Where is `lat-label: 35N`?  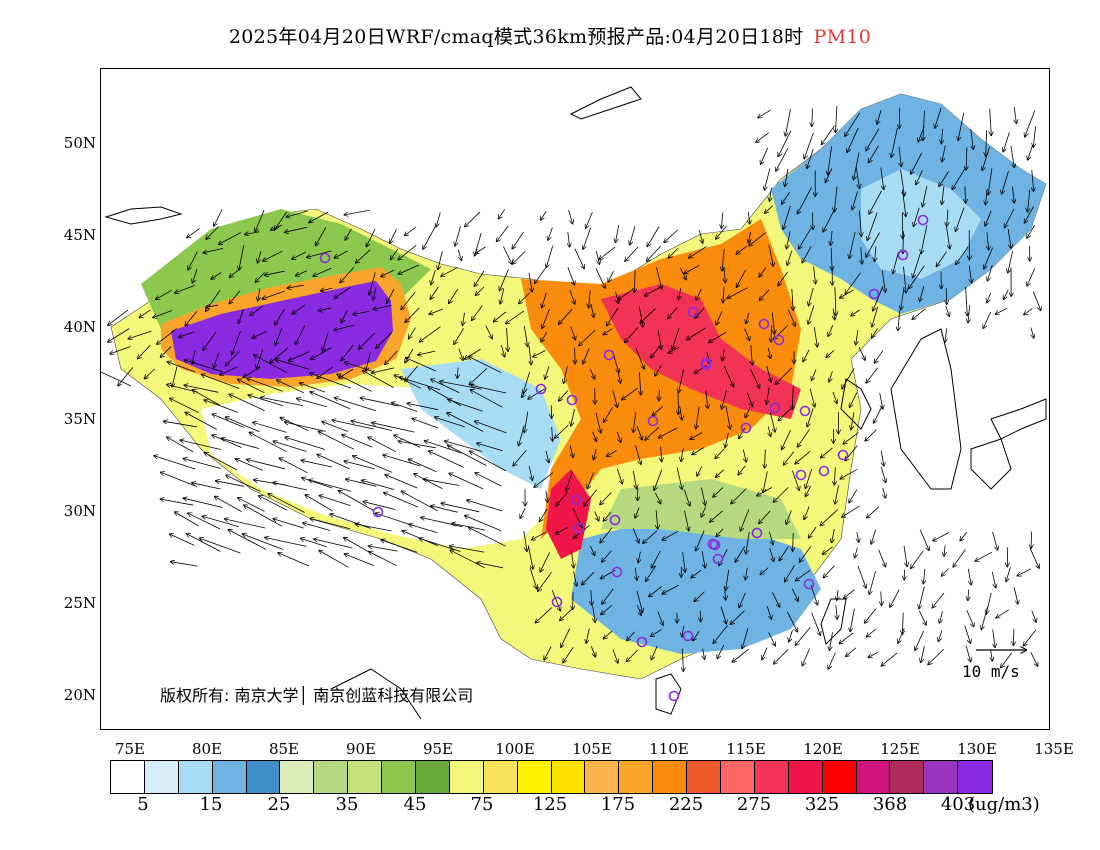
lat-label: 35N is located at coordinates (79, 419).